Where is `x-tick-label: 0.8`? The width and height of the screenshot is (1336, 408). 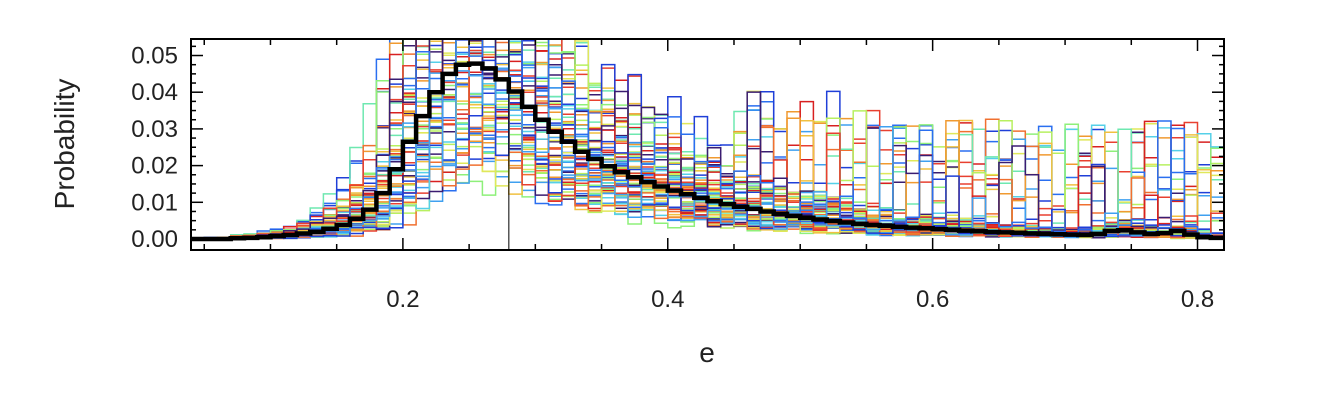 x-tick-label: 0.8 is located at coordinates (1197, 299).